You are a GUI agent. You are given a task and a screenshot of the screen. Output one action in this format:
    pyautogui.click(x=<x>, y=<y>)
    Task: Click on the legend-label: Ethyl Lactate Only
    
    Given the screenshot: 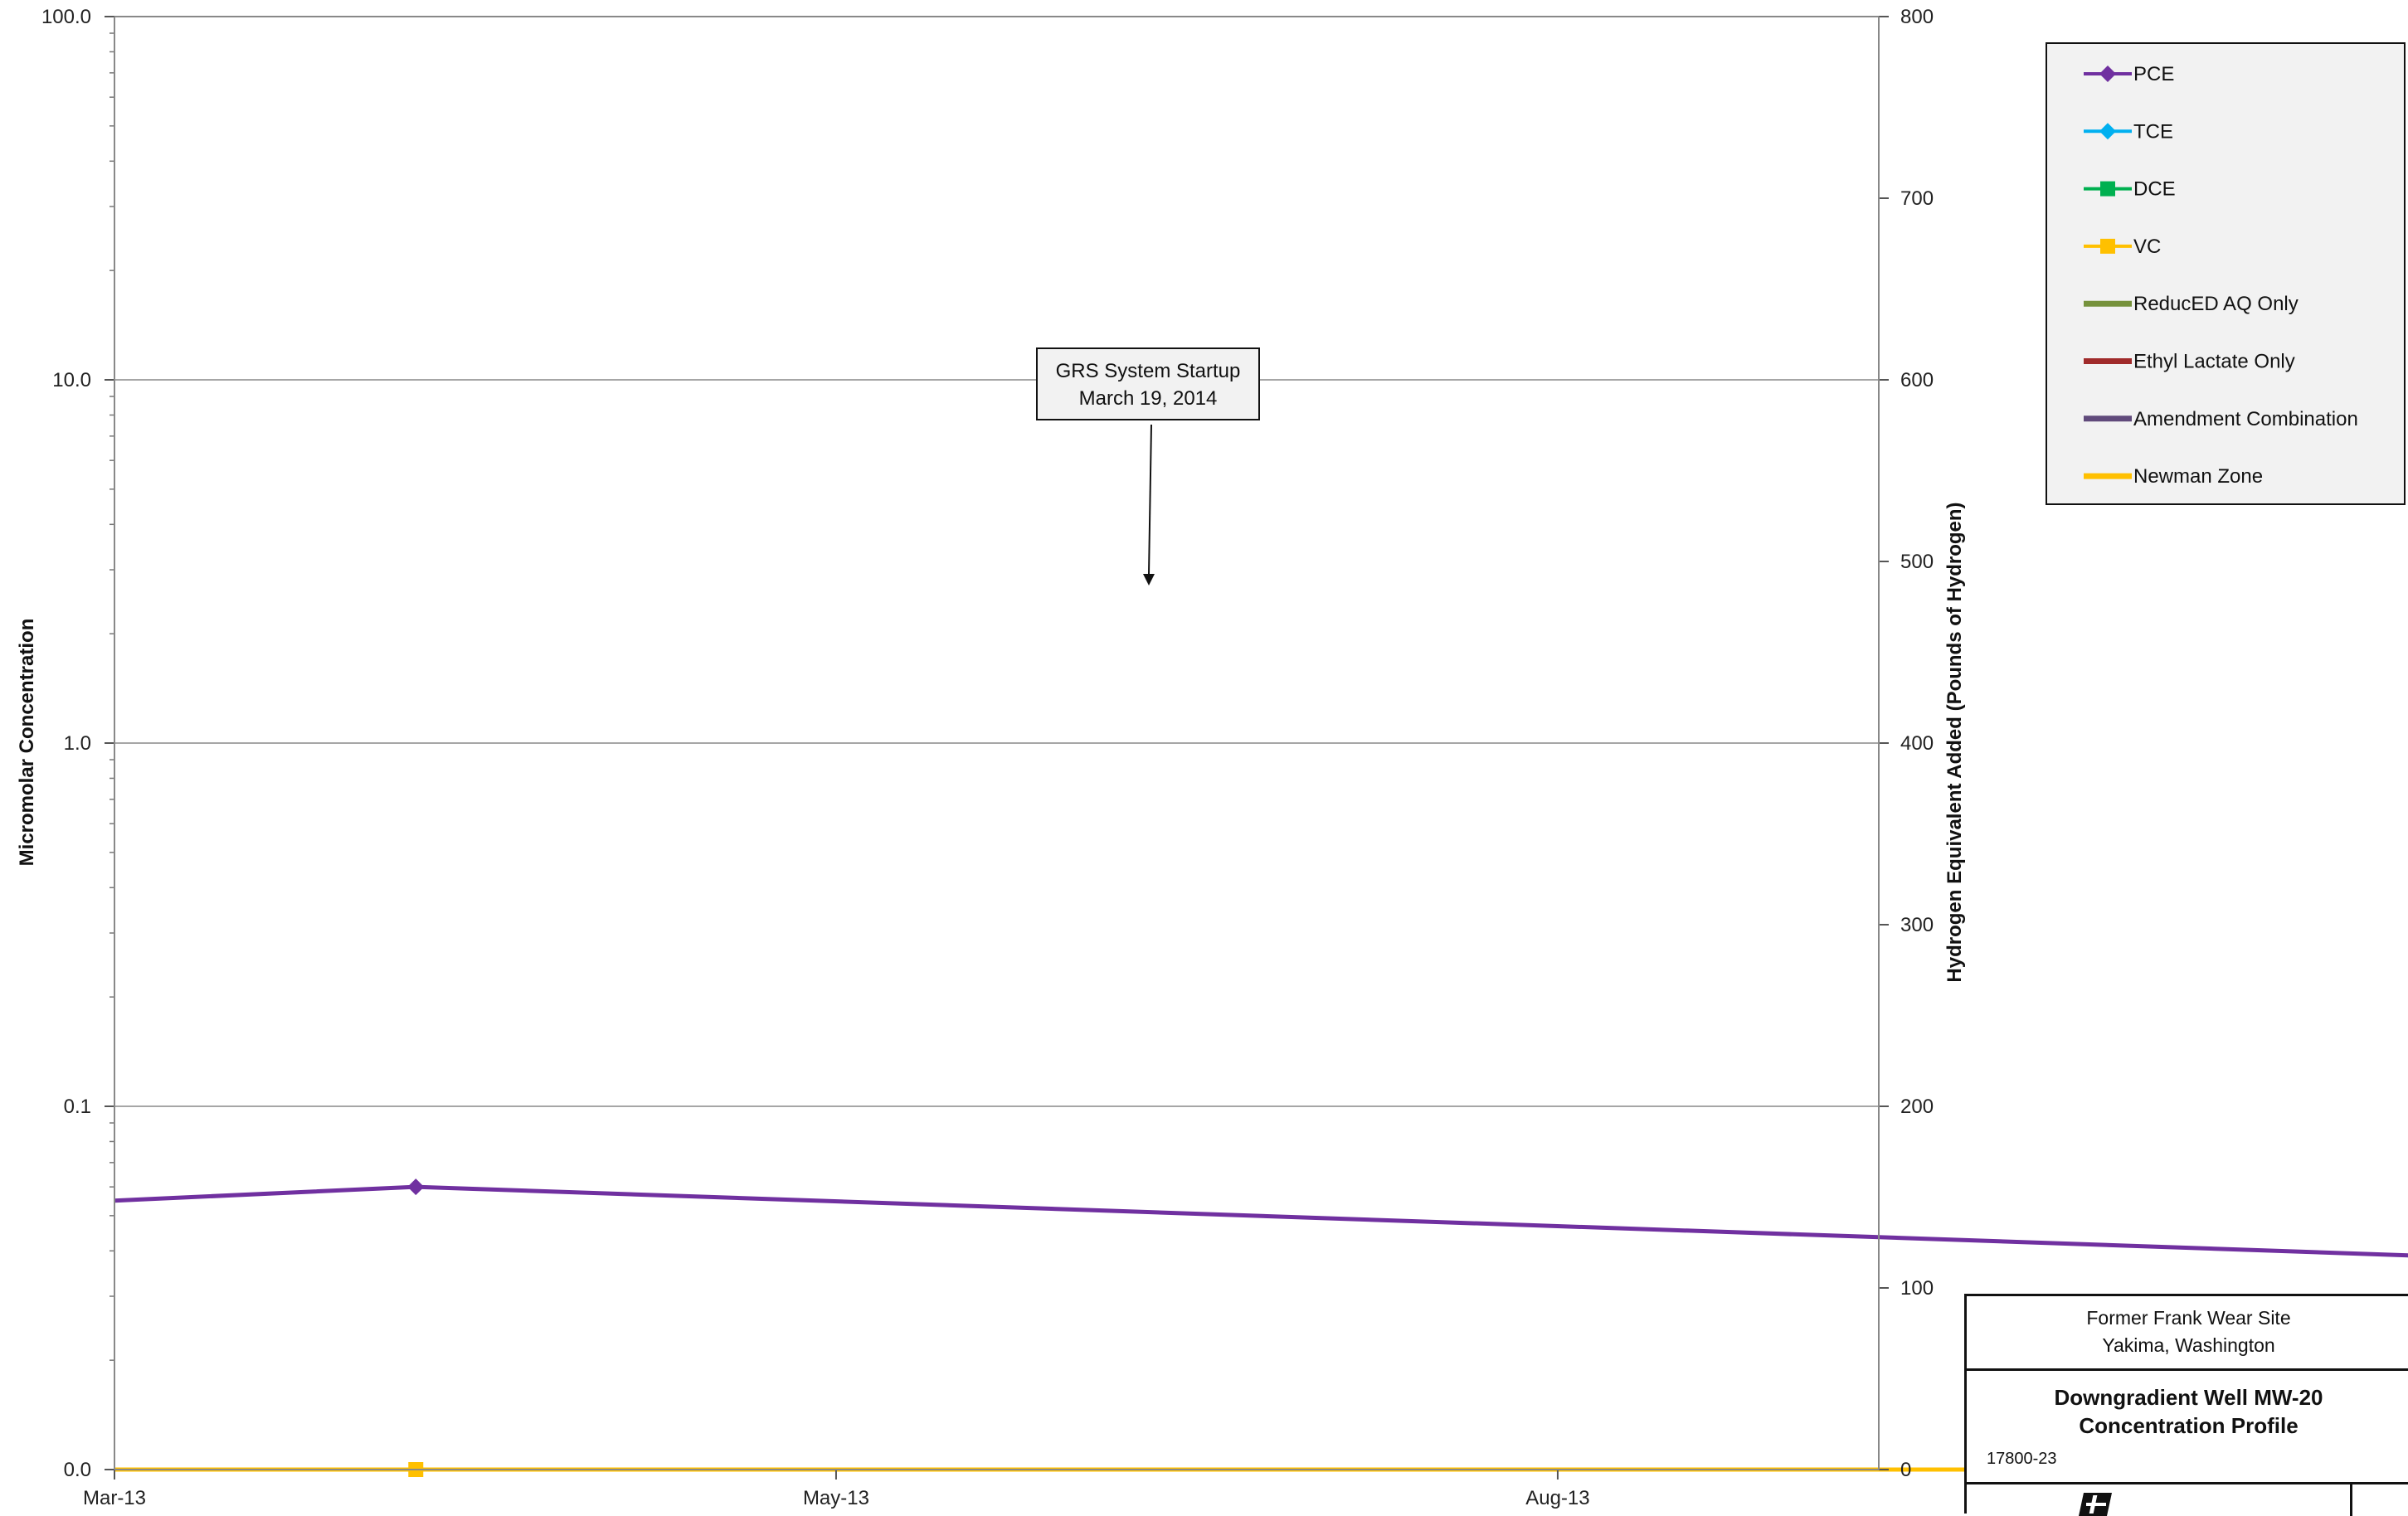 What is the action you would take?
    pyautogui.click(x=2214, y=362)
    